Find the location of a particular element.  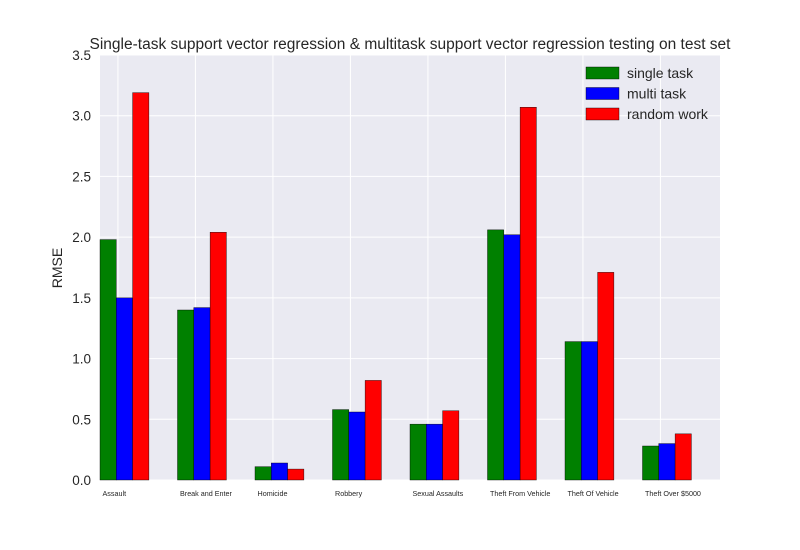

legend-label: random work is located at coordinates (668, 114).